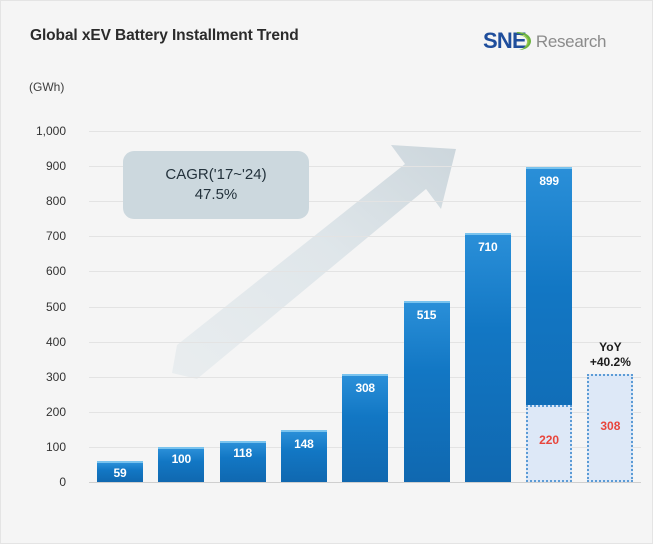 This screenshot has width=653, height=544. Describe the element at coordinates (610, 347) in the screenshot. I see `yoy-label-line1: YoY` at that location.